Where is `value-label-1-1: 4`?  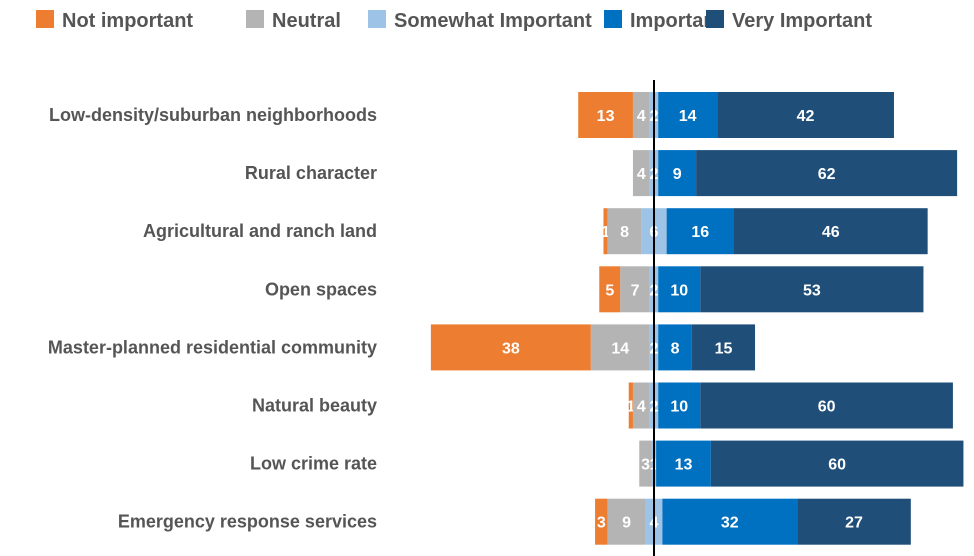 value-label-1-1: 4 is located at coordinates (641, 174).